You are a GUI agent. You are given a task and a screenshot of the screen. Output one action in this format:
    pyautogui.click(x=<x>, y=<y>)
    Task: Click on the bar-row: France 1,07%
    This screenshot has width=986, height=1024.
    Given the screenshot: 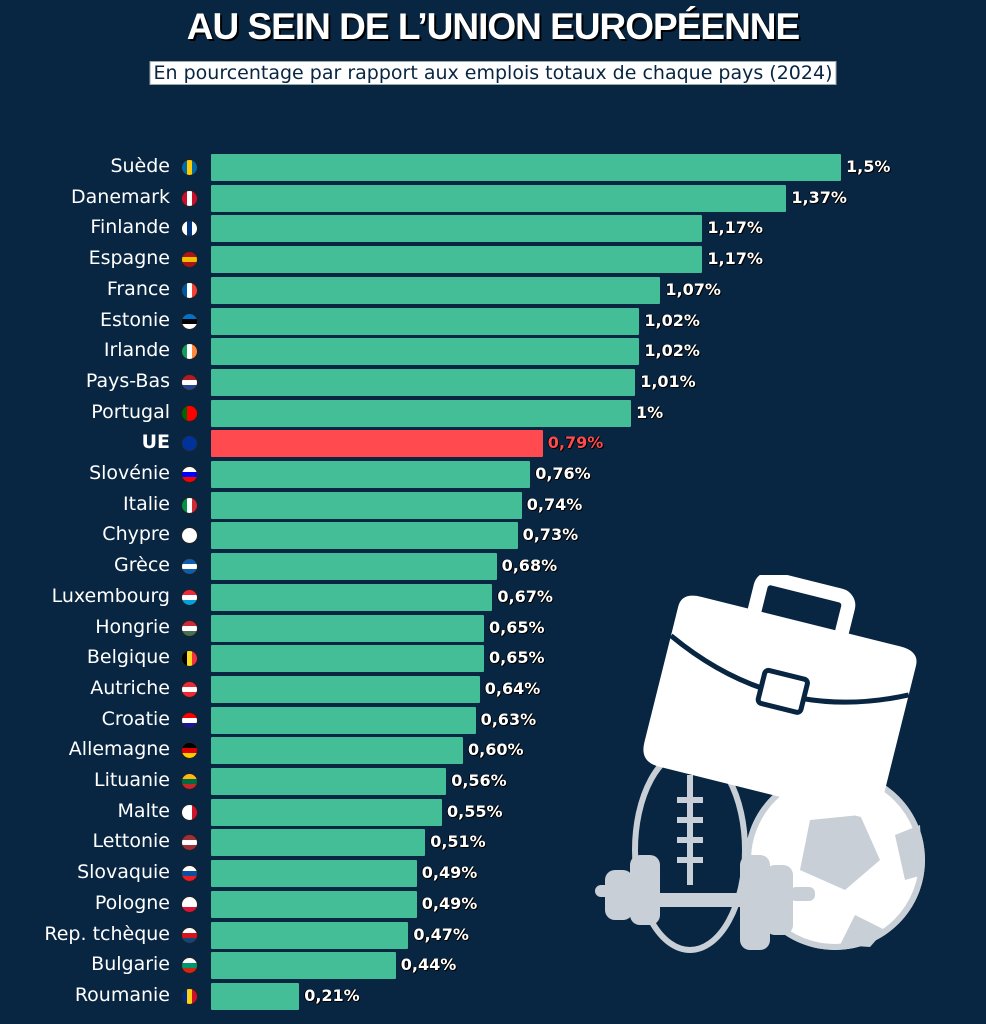 What is the action you would take?
    pyautogui.click(x=493, y=290)
    